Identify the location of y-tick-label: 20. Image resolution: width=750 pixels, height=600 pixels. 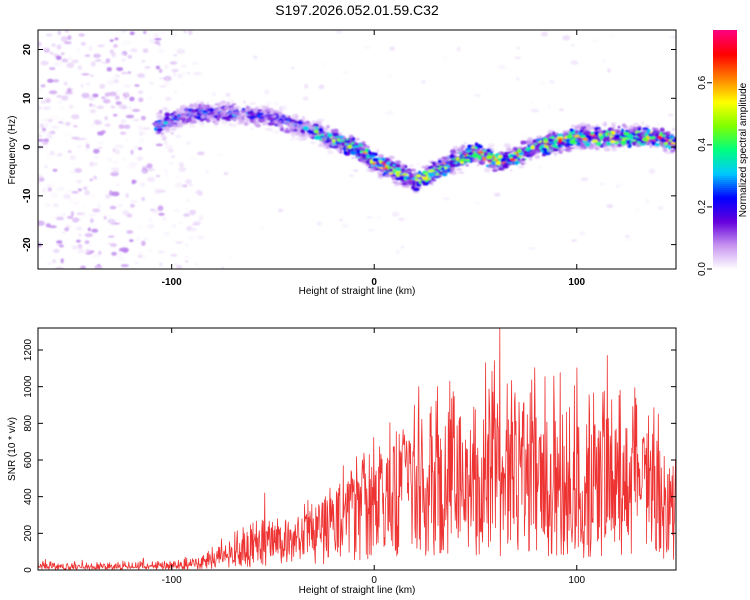
(27, 50).